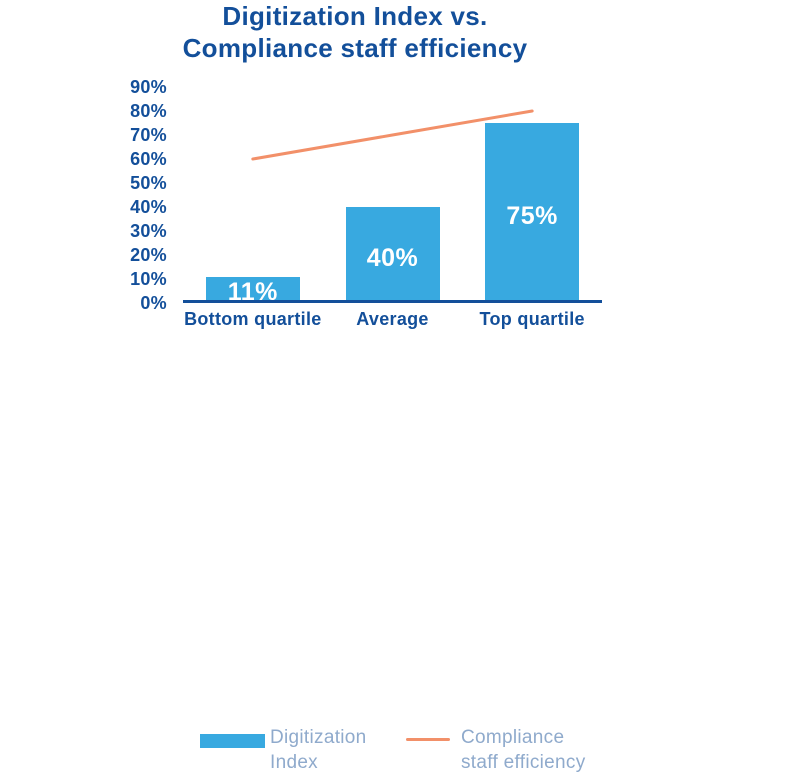  What do you see at coordinates (355, 48) in the screenshot?
I see `chart-title-line2: Compliance staff efficiency` at bounding box center [355, 48].